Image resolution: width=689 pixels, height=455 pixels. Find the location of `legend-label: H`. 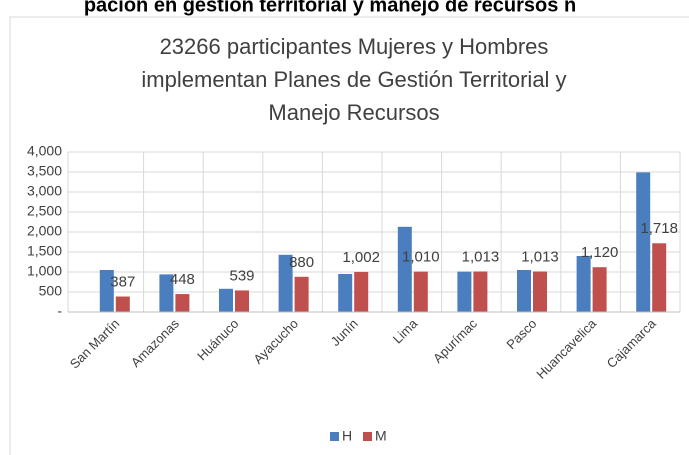

legend-label: H is located at coordinates (347, 436).